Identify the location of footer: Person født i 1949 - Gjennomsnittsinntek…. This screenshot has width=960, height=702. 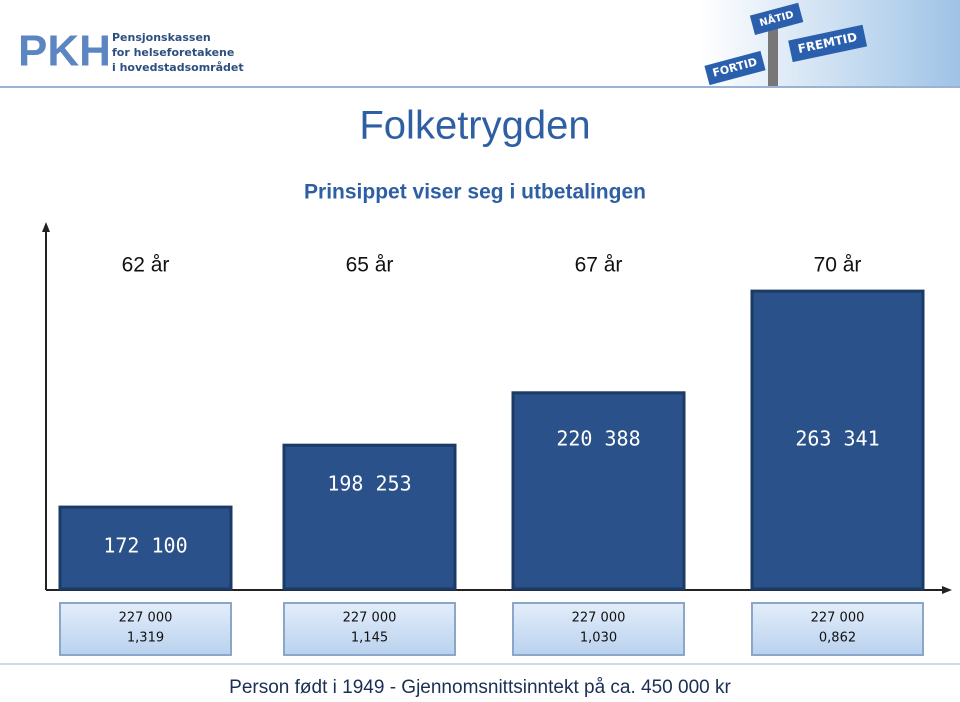
(480, 687).